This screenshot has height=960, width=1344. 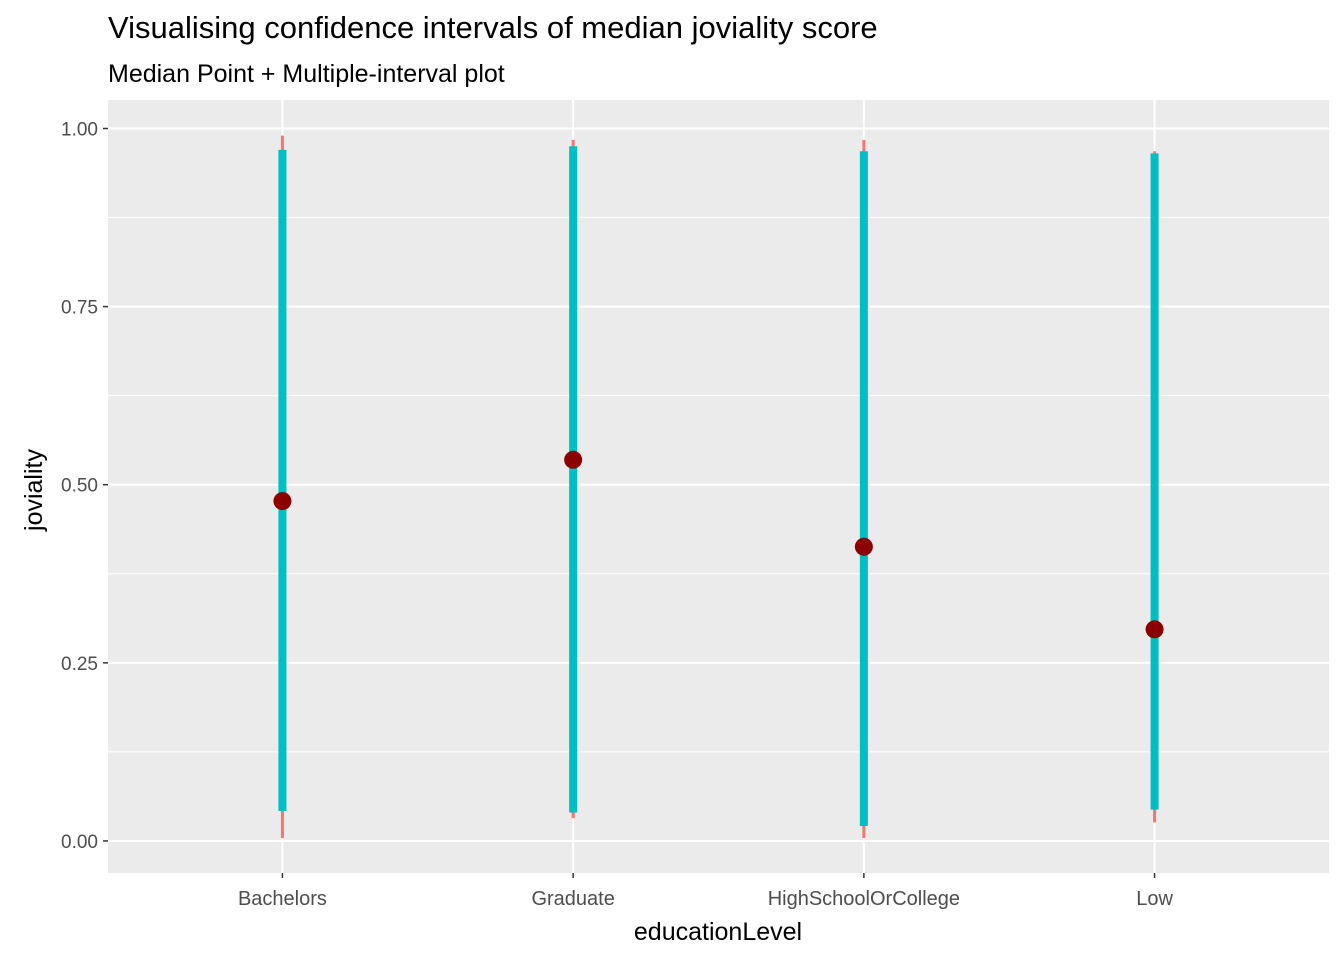 What do you see at coordinates (79, 664) in the screenshot?
I see `y-tick-label: 0.25` at bounding box center [79, 664].